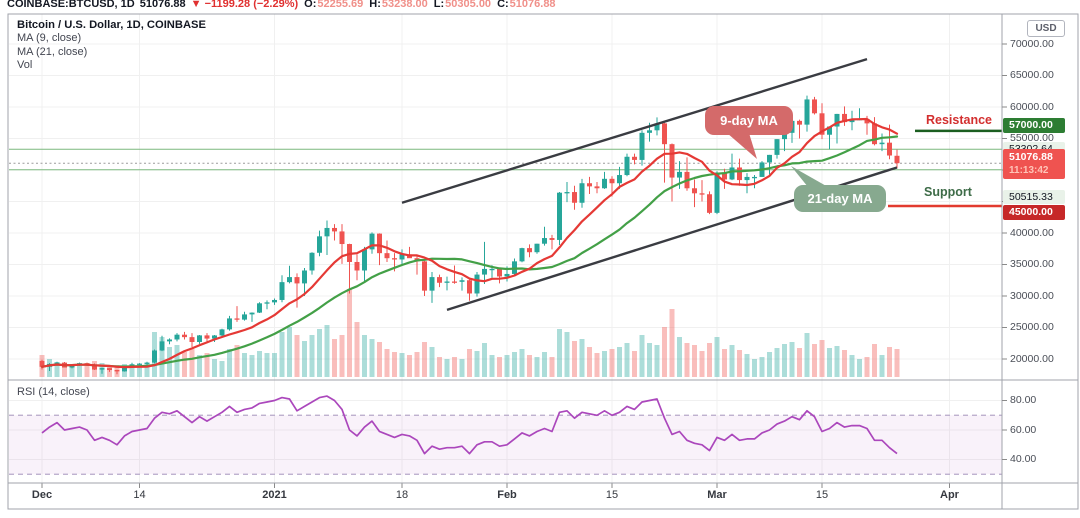  What do you see at coordinates (1031, 157) in the screenshot?
I see `last-price-value: 51076.88` at bounding box center [1031, 157].